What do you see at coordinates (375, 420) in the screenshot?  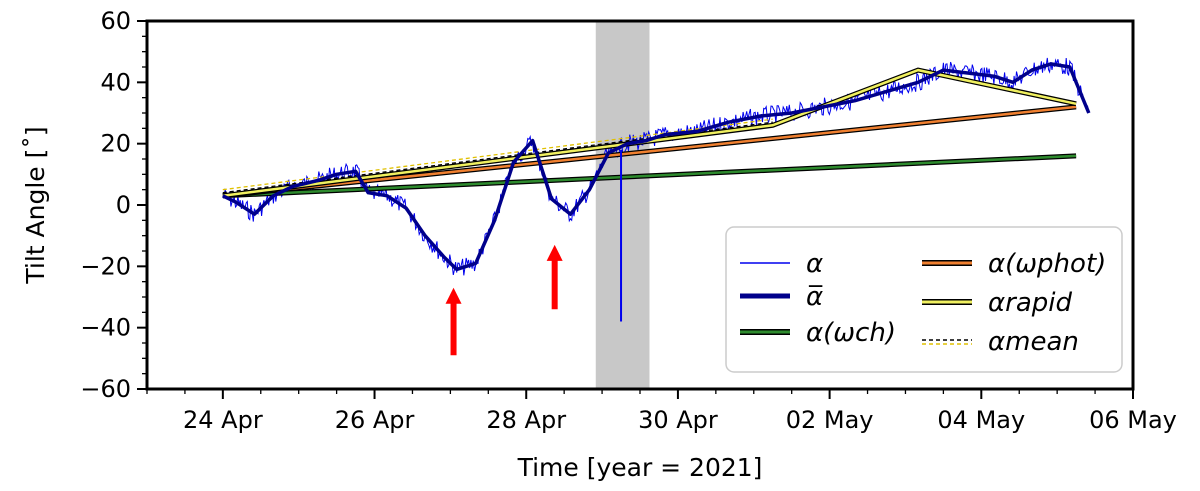 I see `x-tick-label: 26 Apr` at bounding box center [375, 420].